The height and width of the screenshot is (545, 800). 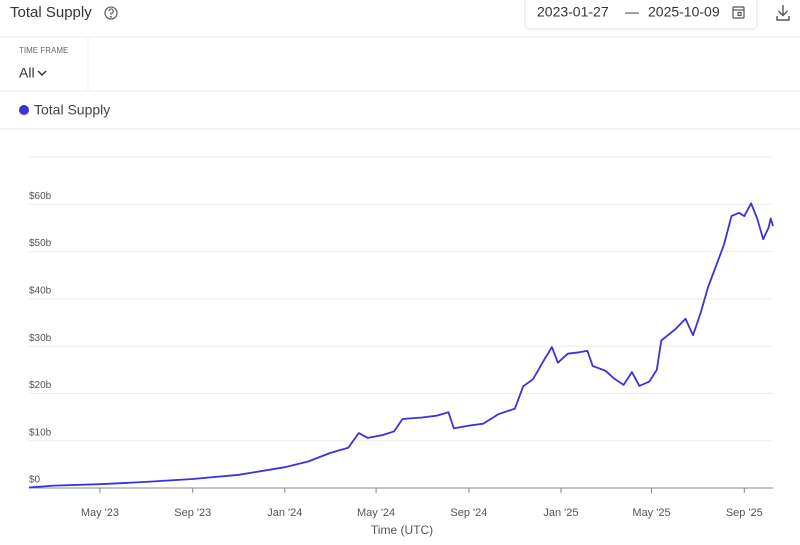 What do you see at coordinates (40, 290) in the screenshot?
I see `y-tick-label: $40b` at bounding box center [40, 290].